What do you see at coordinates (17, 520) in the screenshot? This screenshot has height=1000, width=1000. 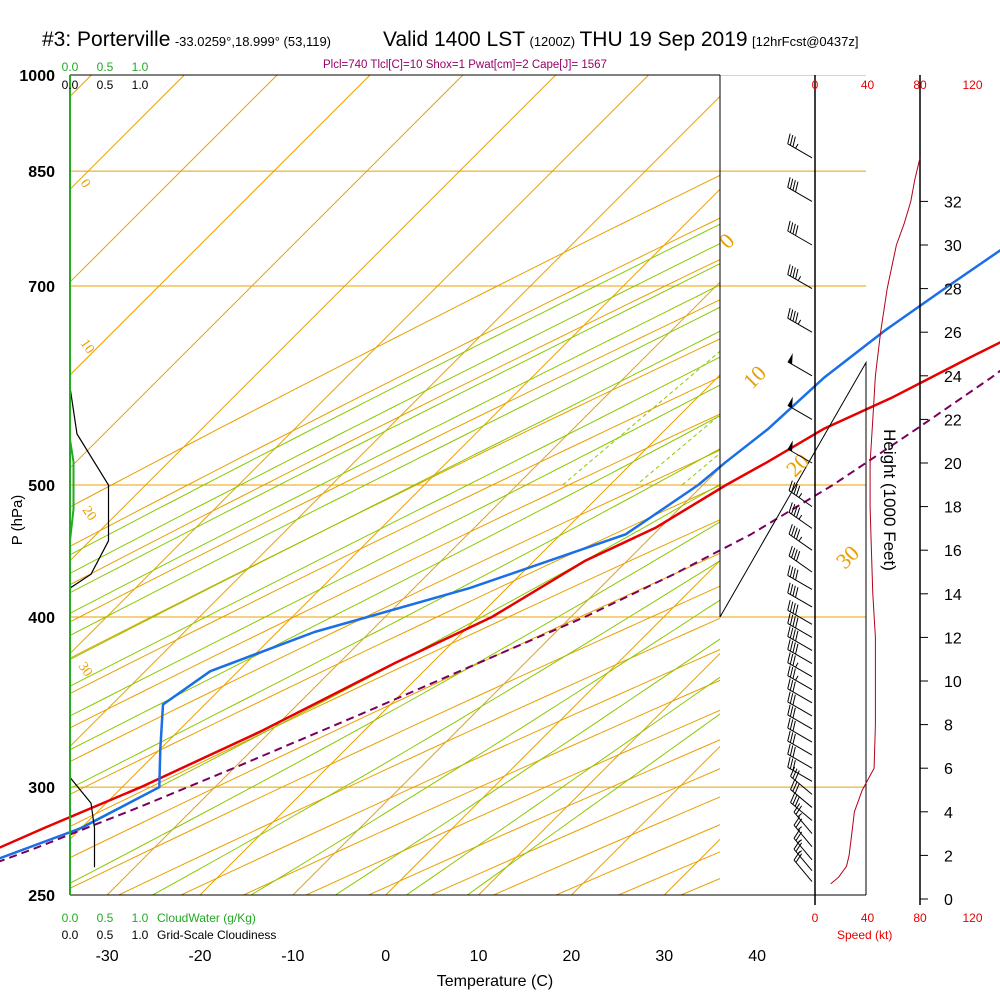 I see `y-axis-label: P (hPa)` at bounding box center [17, 520].